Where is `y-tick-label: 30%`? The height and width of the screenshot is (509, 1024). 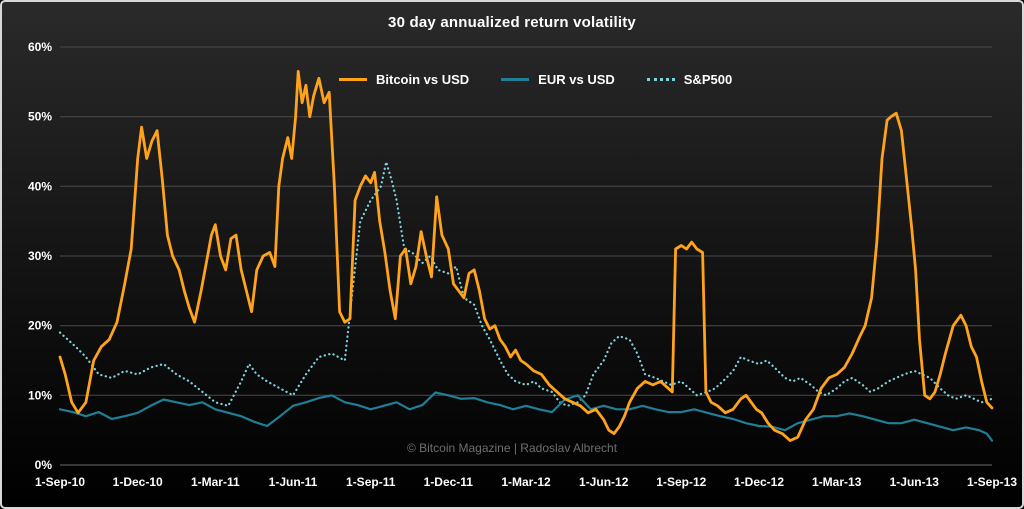
y-tick-label: 30% is located at coordinates (40, 256).